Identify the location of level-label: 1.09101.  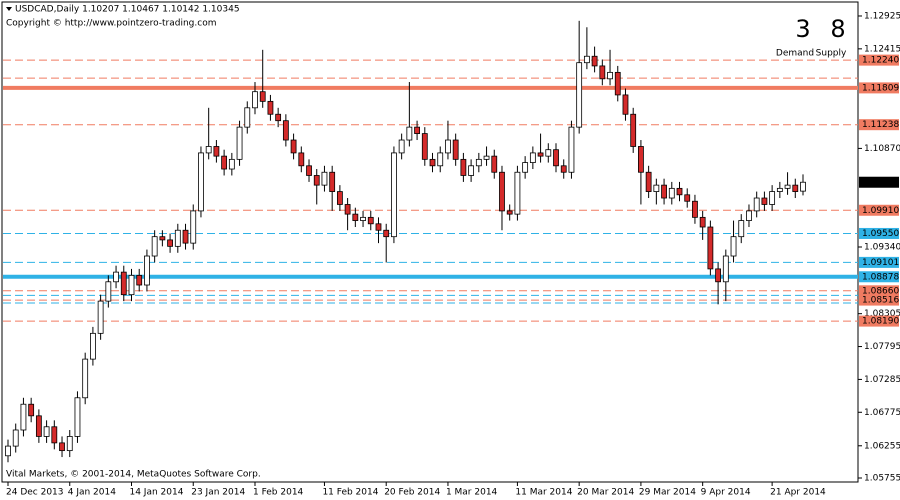
(880, 263).